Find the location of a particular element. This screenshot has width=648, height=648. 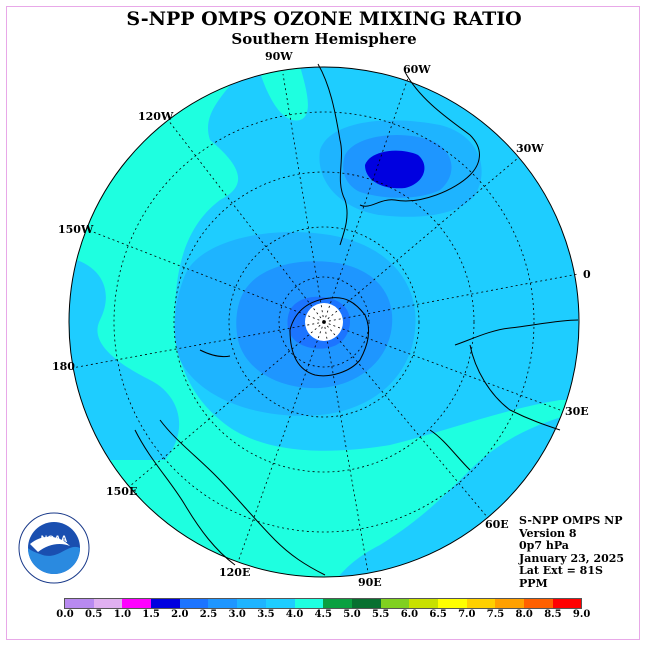

lon-label-120w: 120W is located at coordinates (156, 116).